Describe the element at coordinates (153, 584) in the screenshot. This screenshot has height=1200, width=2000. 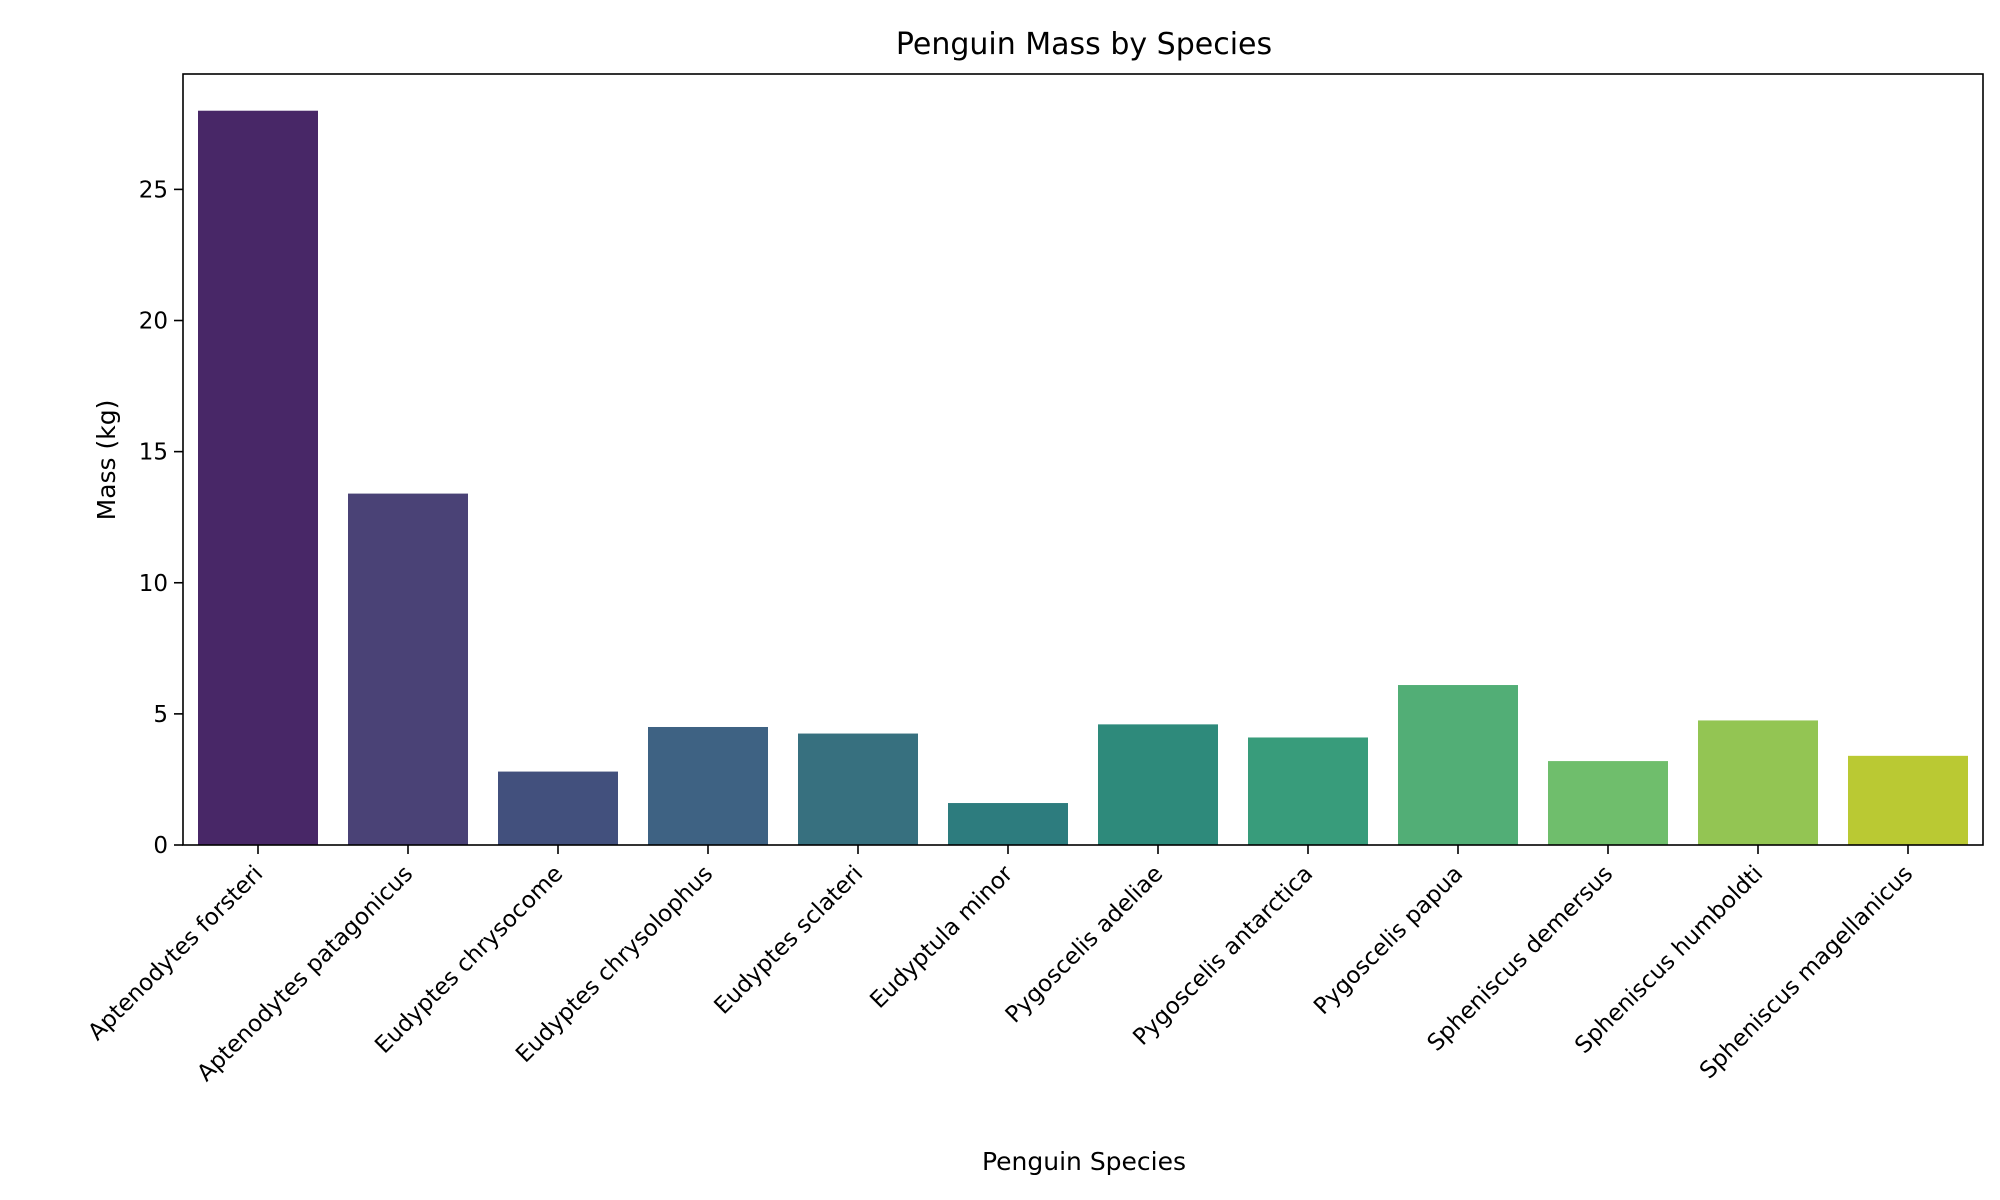
I see `y-tick-label: 10` at that location.